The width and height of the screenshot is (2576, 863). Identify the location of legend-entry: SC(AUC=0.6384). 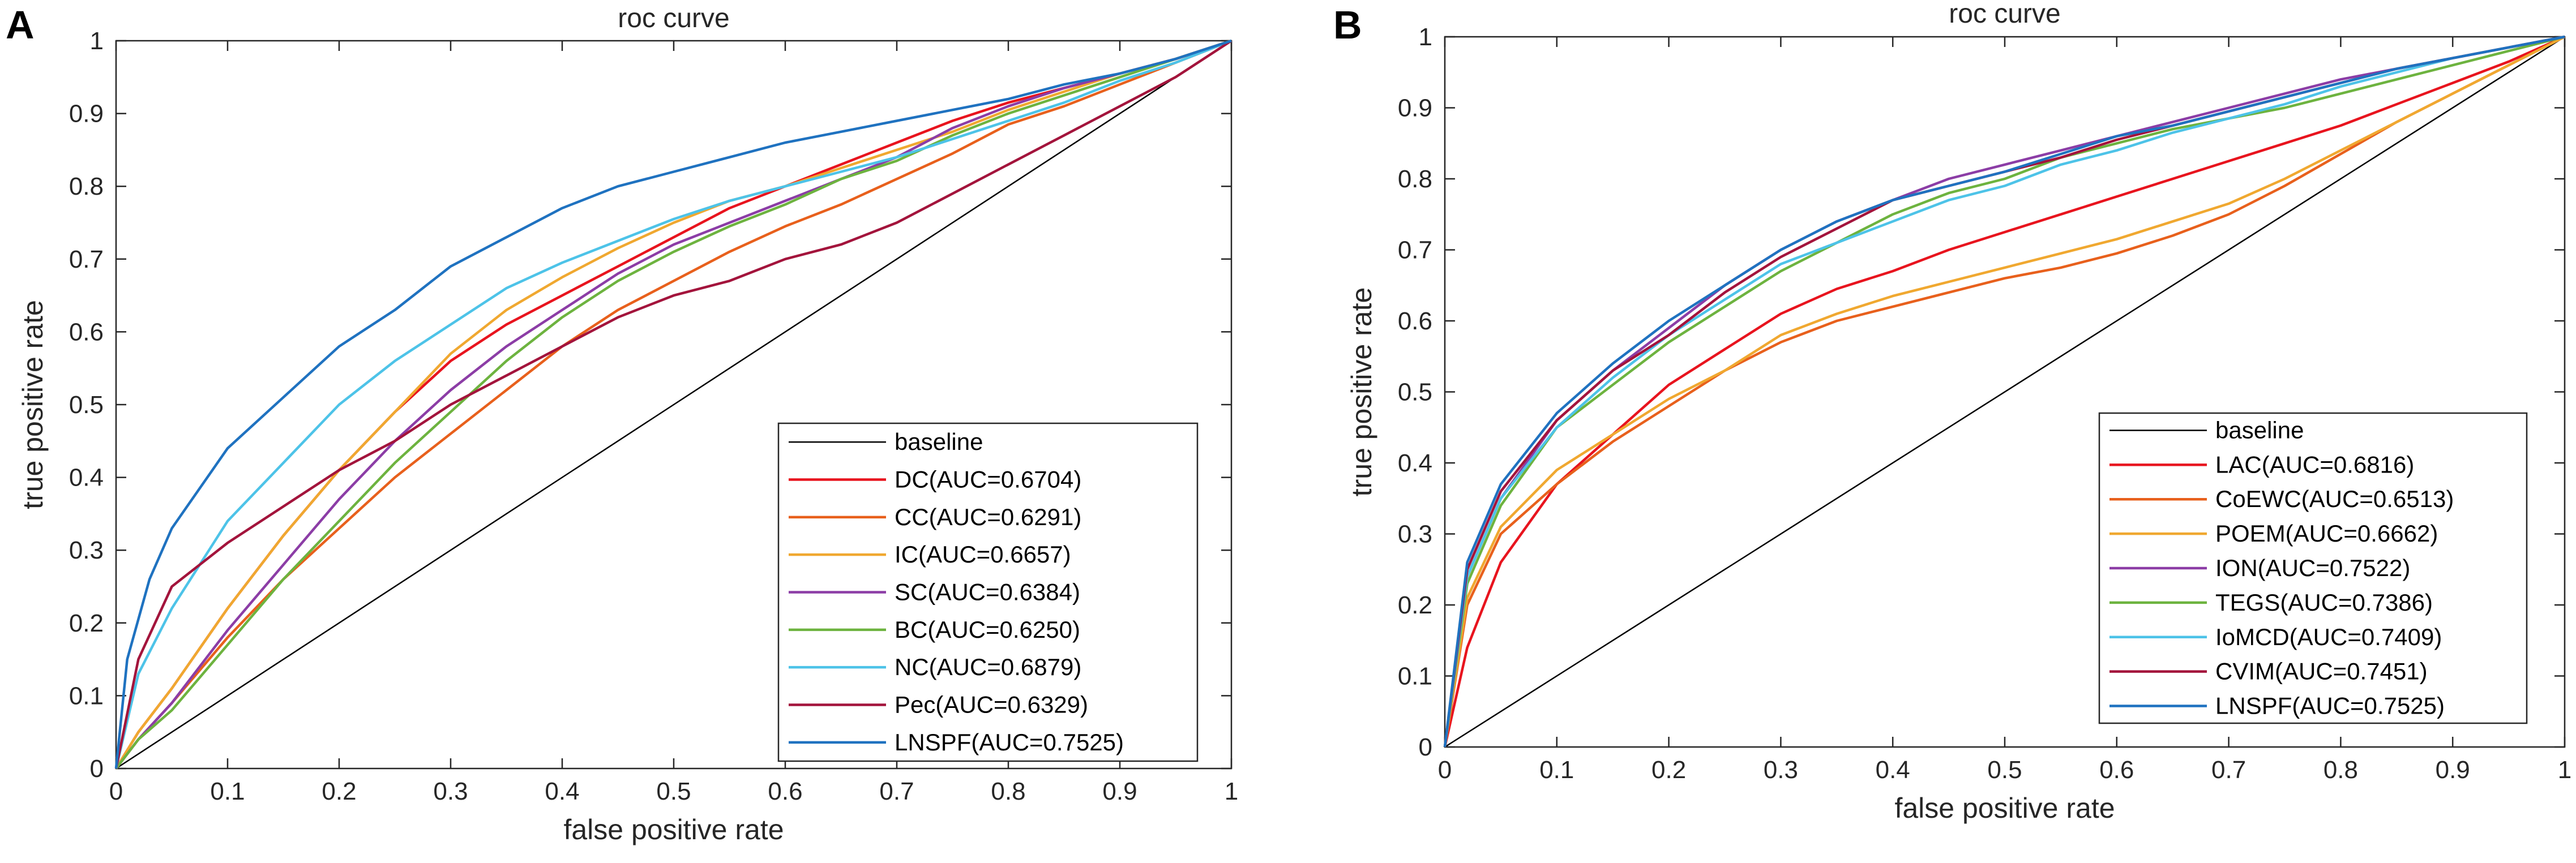
(987, 592).